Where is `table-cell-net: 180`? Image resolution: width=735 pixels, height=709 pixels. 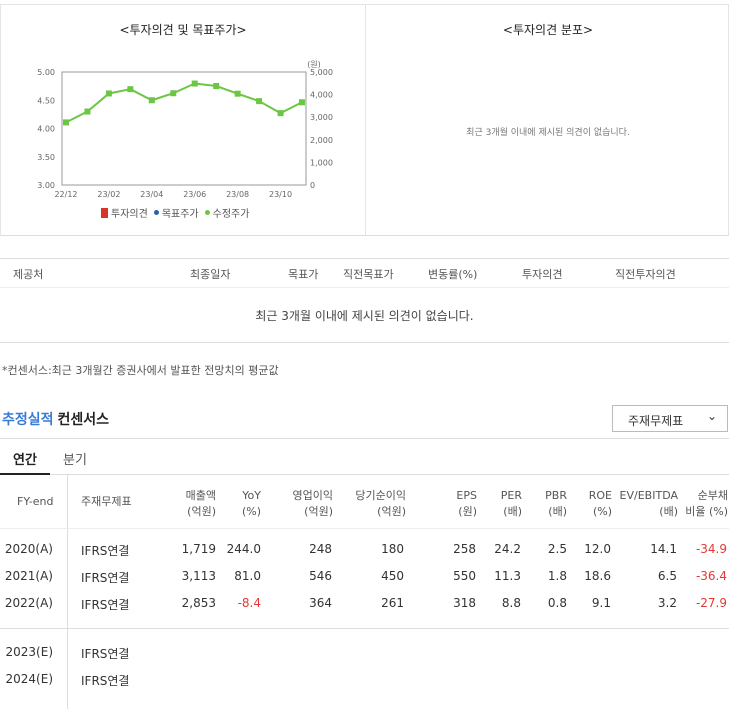 table-cell-net: 180 is located at coordinates (392, 549).